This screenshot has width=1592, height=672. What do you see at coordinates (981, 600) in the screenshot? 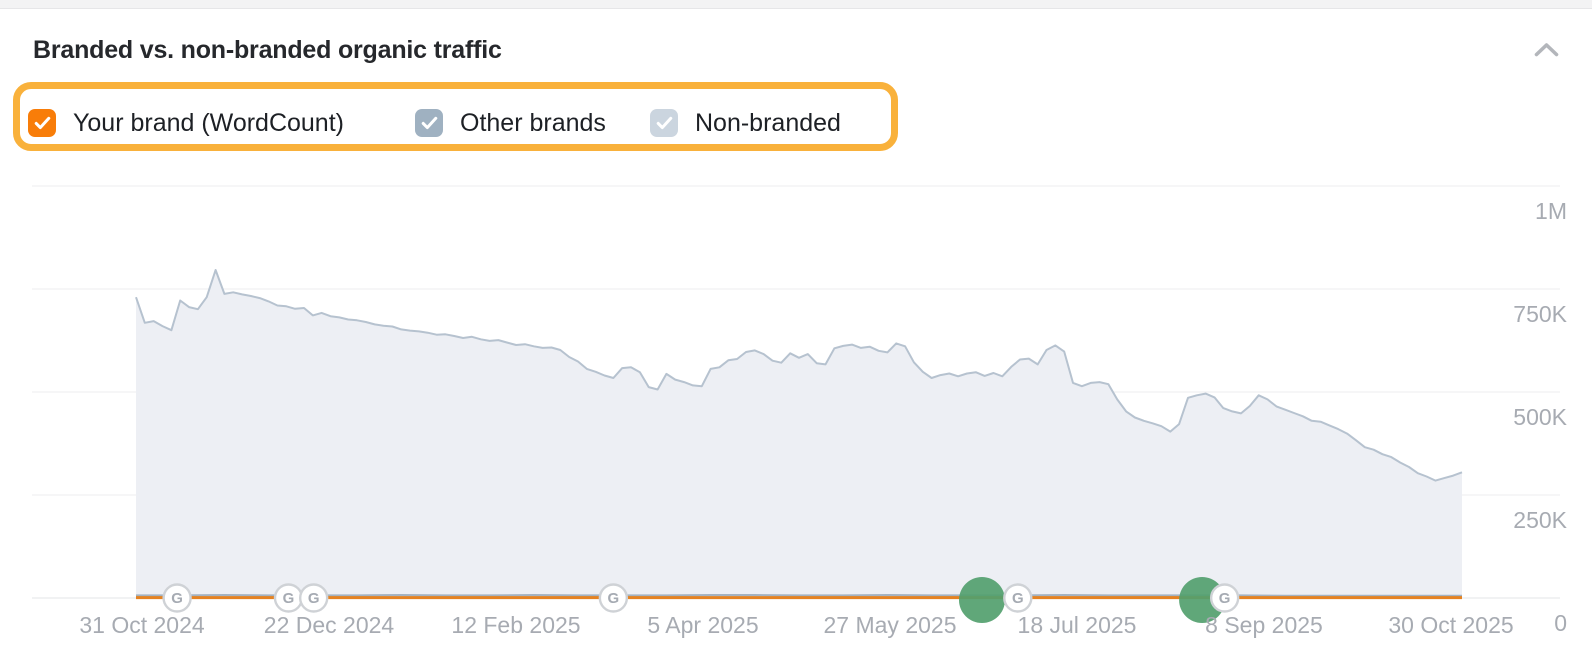
I see `event-marker-green` at bounding box center [981, 600].